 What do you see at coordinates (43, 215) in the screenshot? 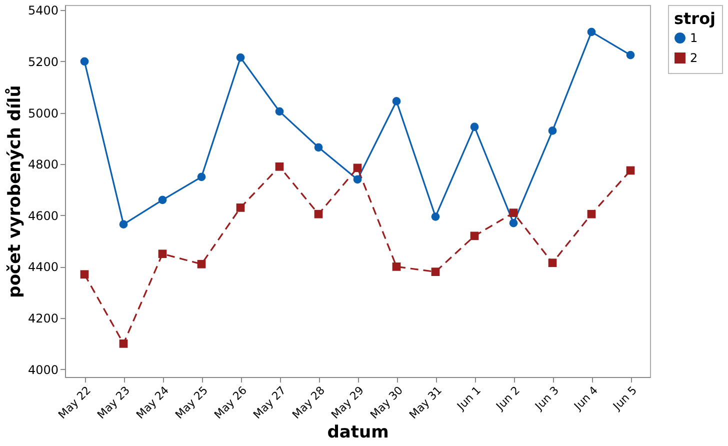
I see `y-tick-label: 4600` at bounding box center [43, 215].